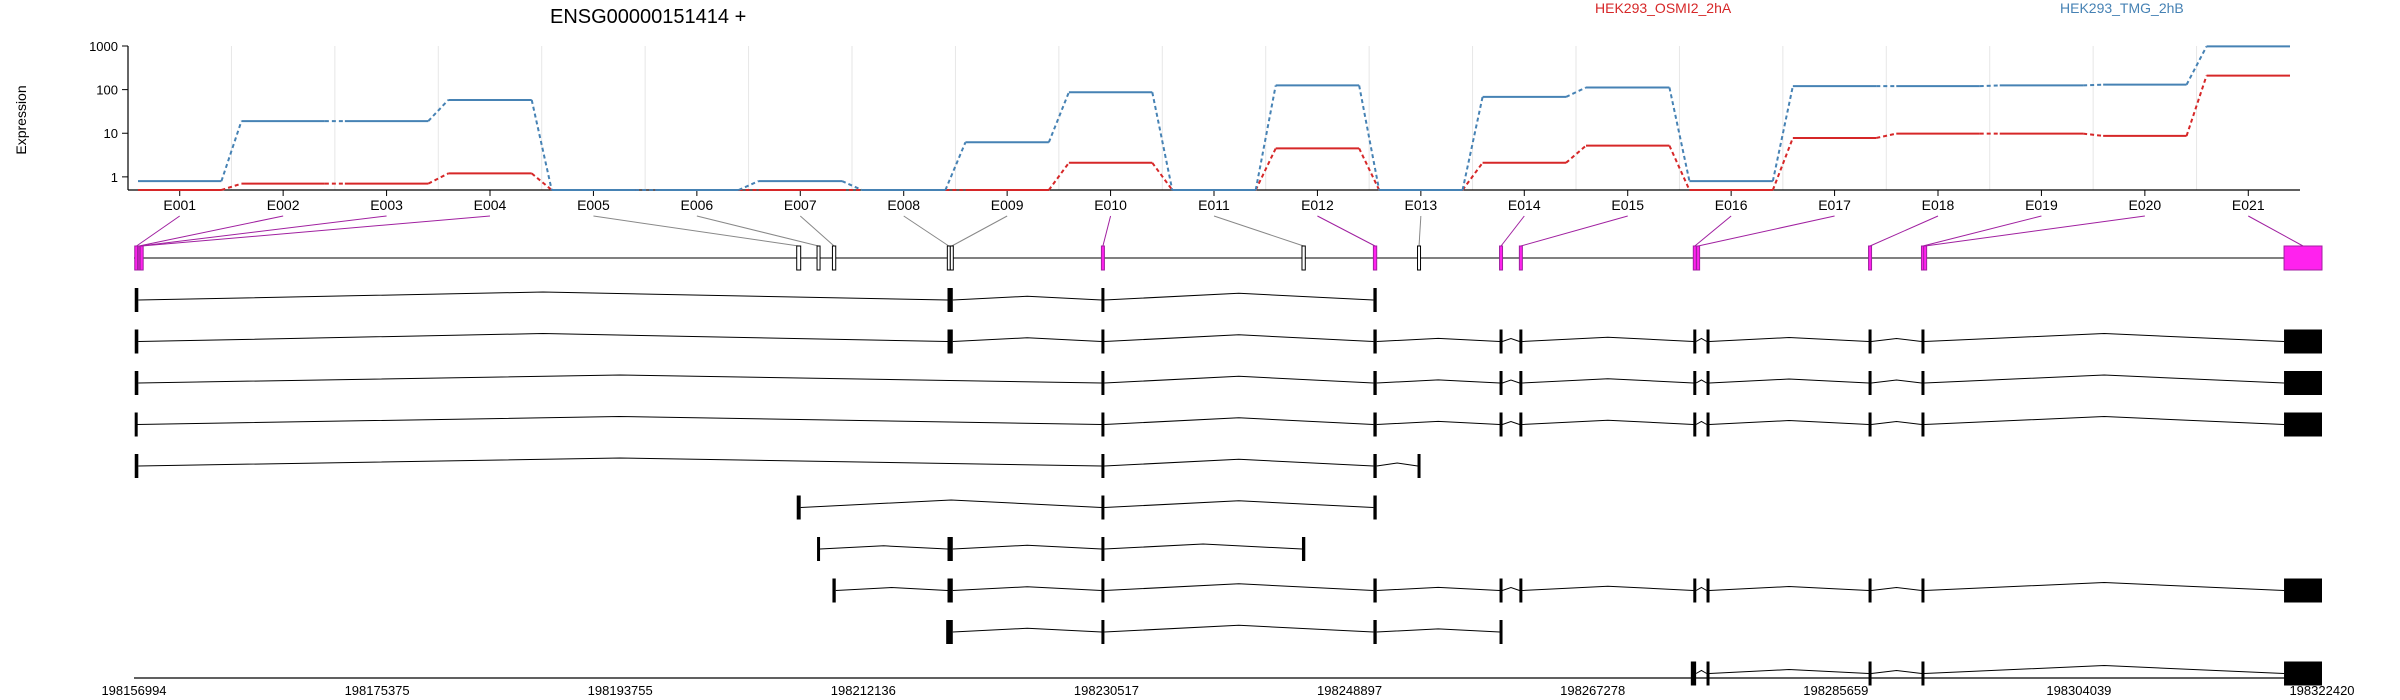 The image size is (2400, 700). What do you see at coordinates (1501, 258) in the screenshot?
I see `gene-model-exon-e014` at bounding box center [1501, 258].